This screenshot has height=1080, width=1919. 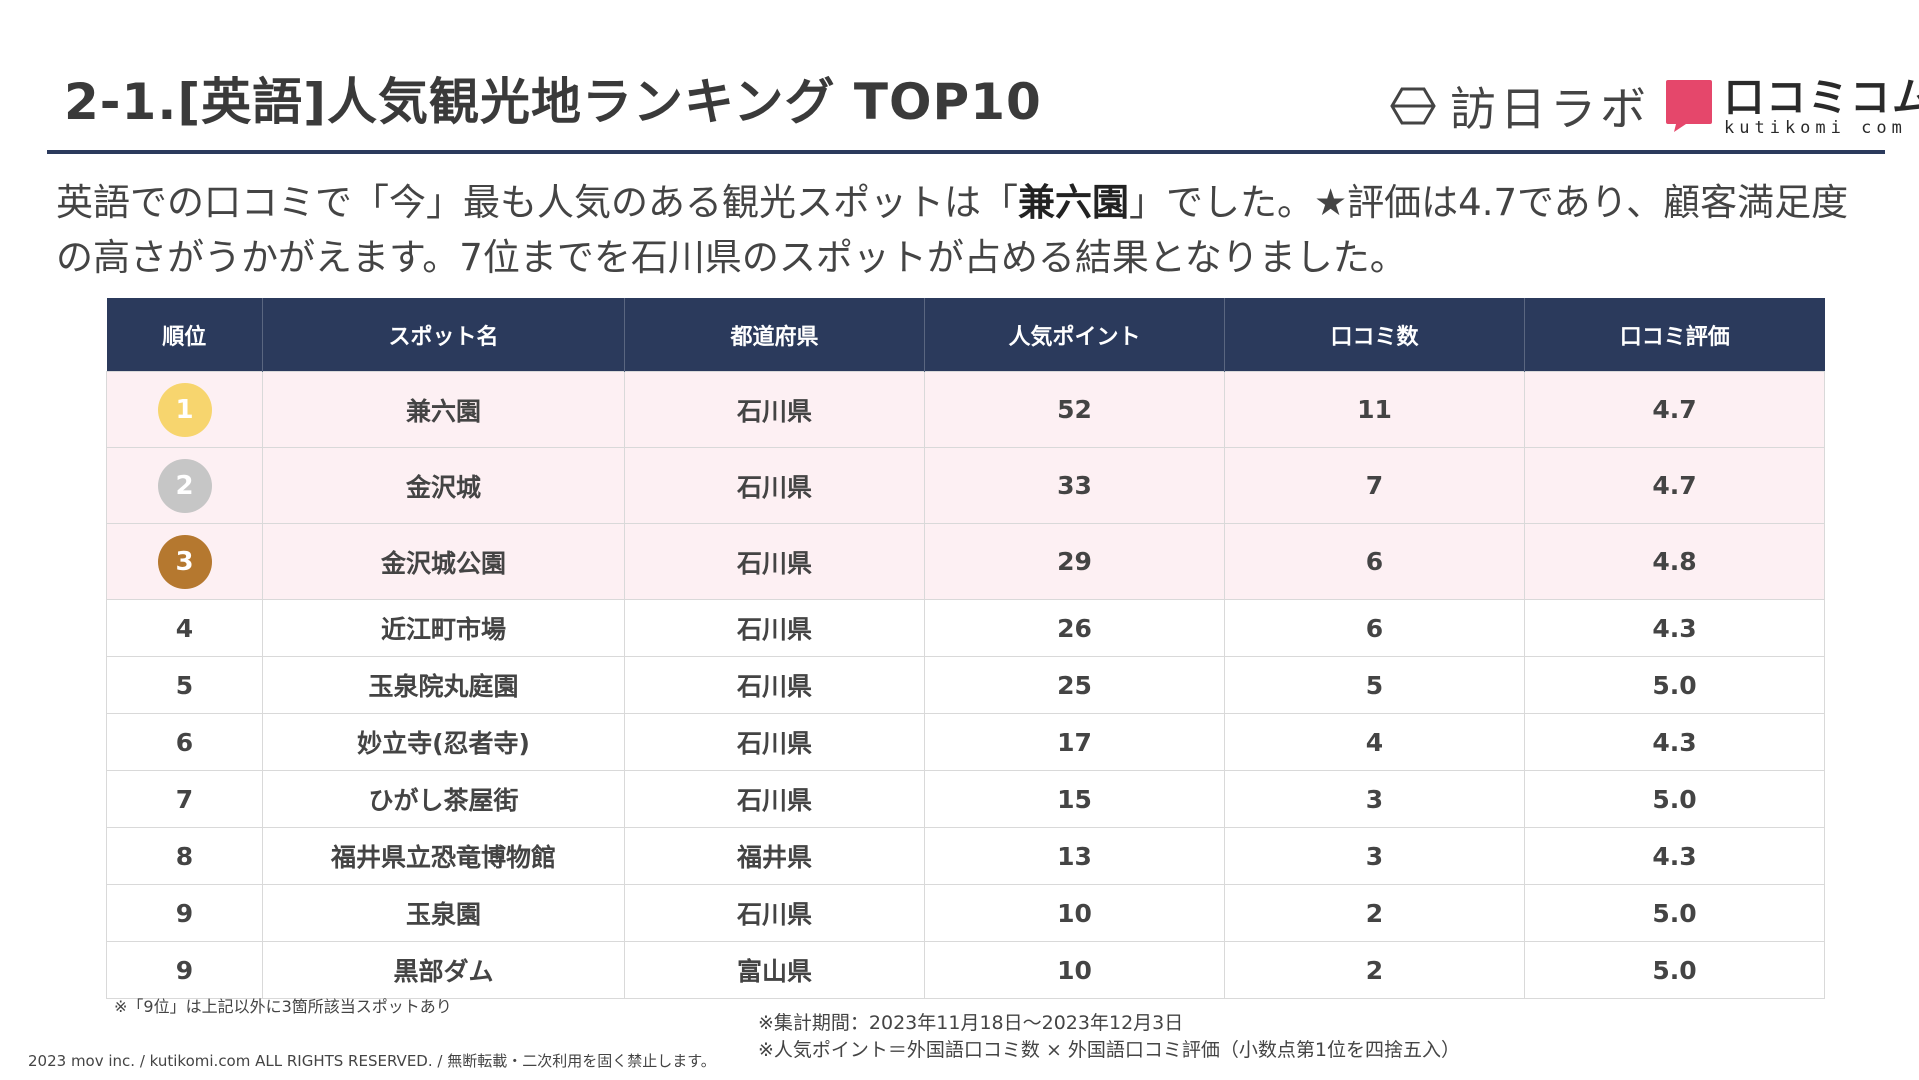 I want to click on title-divider, so click(x=966, y=152).